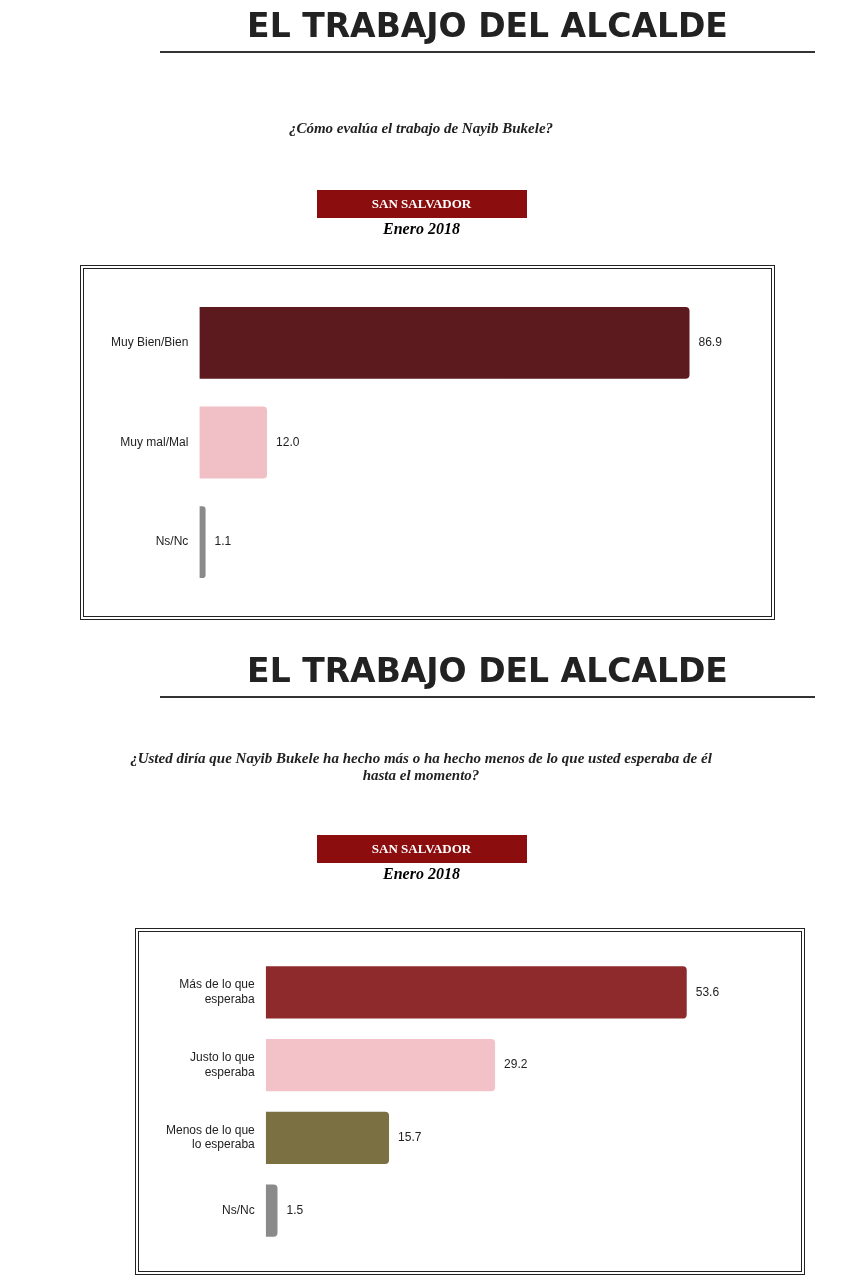 The image size is (843, 1280). I want to click on data-label: 29.2, so click(516, 1064).